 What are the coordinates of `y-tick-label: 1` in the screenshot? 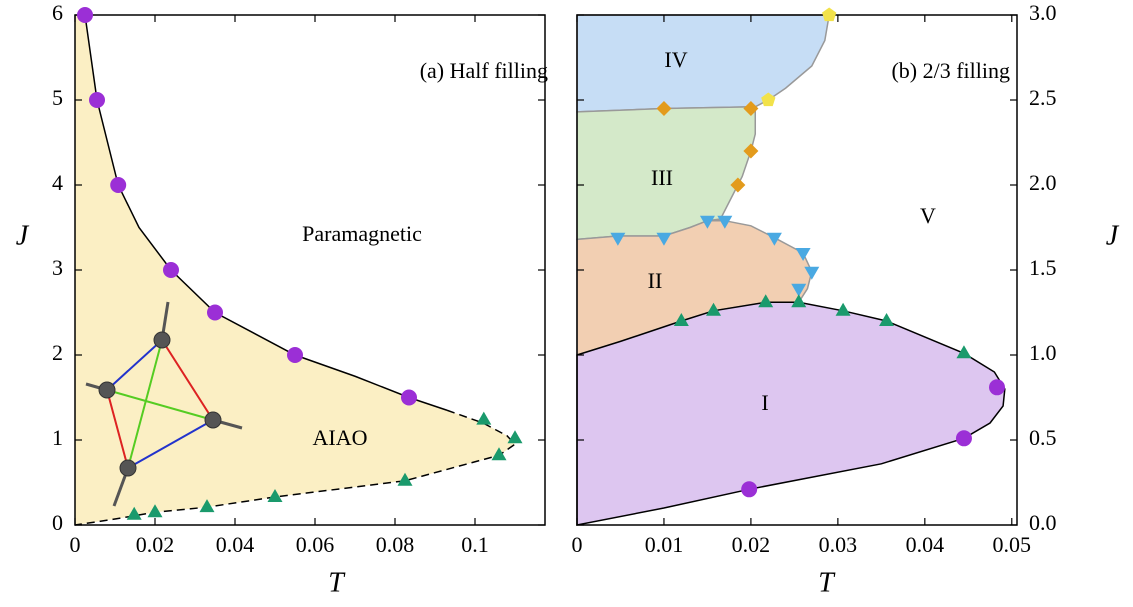 It's located at (57, 437).